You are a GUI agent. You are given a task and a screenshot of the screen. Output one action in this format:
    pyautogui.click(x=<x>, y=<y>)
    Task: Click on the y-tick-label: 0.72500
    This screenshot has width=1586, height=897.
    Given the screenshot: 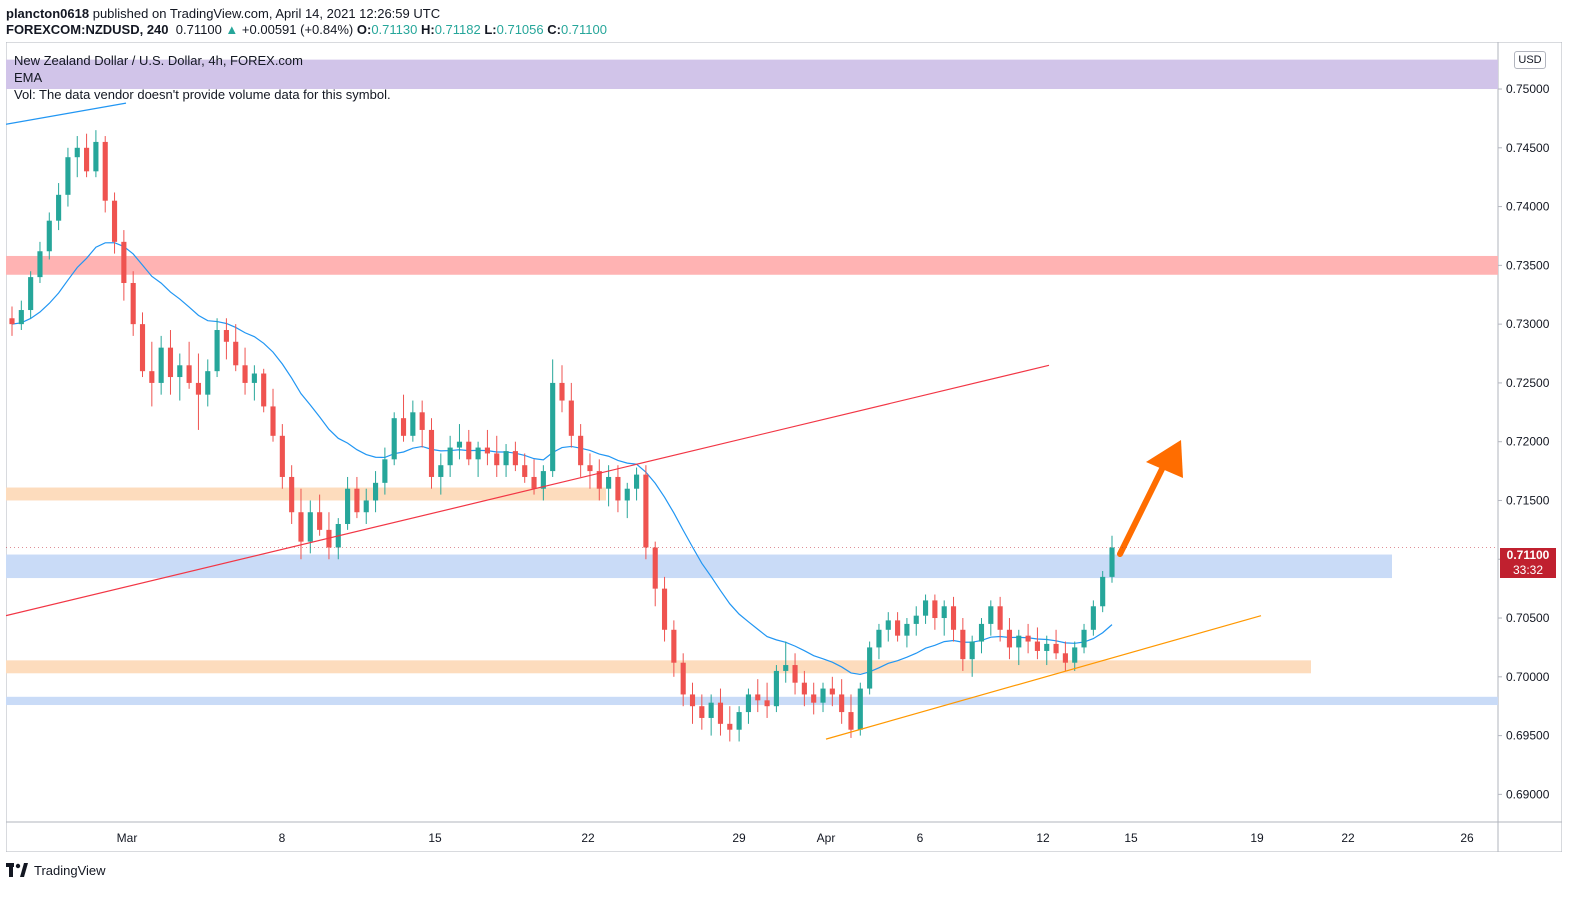 What is the action you would take?
    pyautogui.click(x=1528, y=383)
    